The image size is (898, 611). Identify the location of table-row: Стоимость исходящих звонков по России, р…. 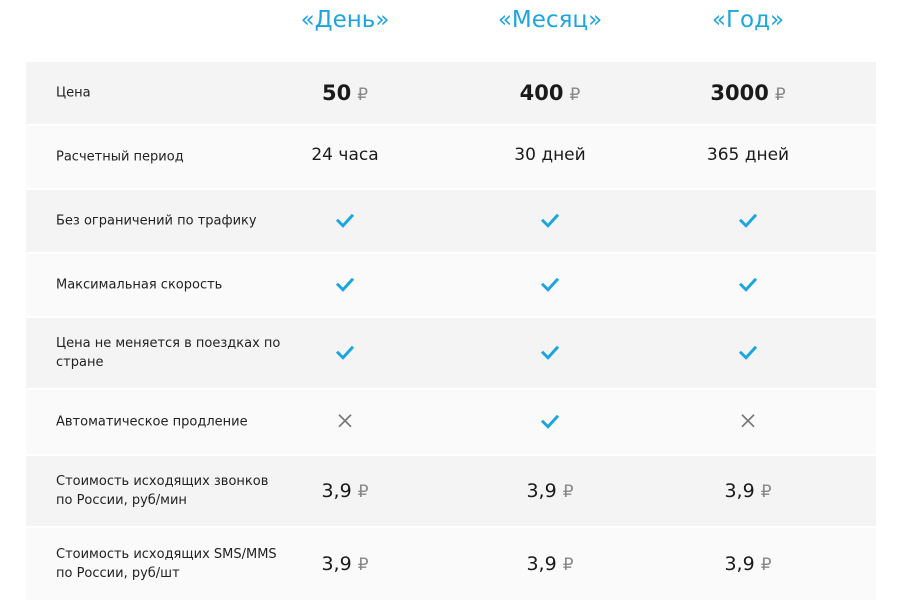
(451, 491).